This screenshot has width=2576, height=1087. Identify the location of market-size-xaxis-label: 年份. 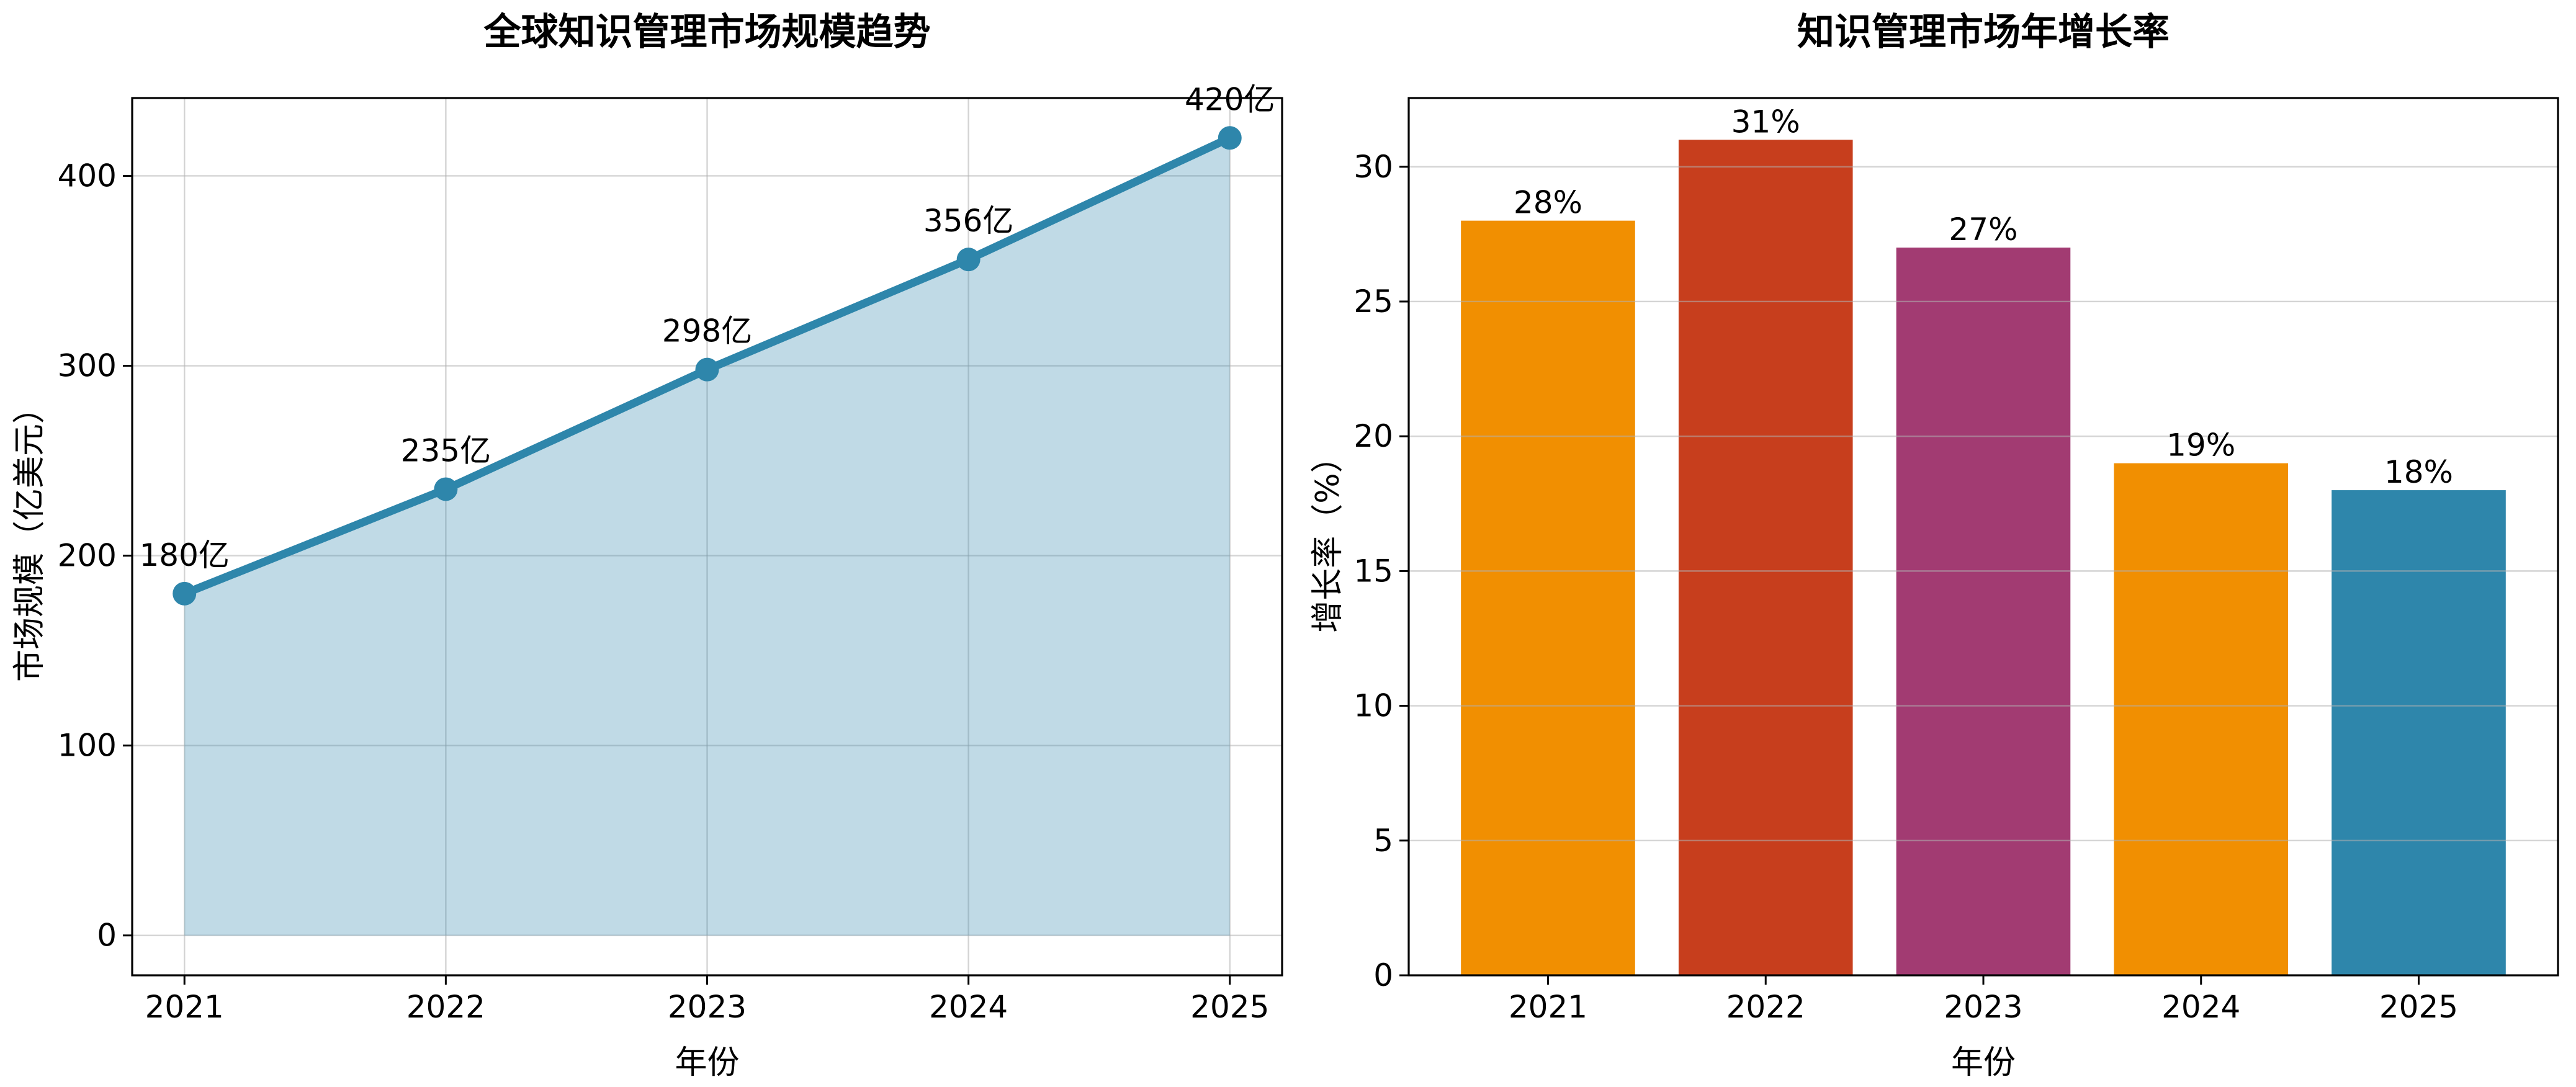
(708, 1062).